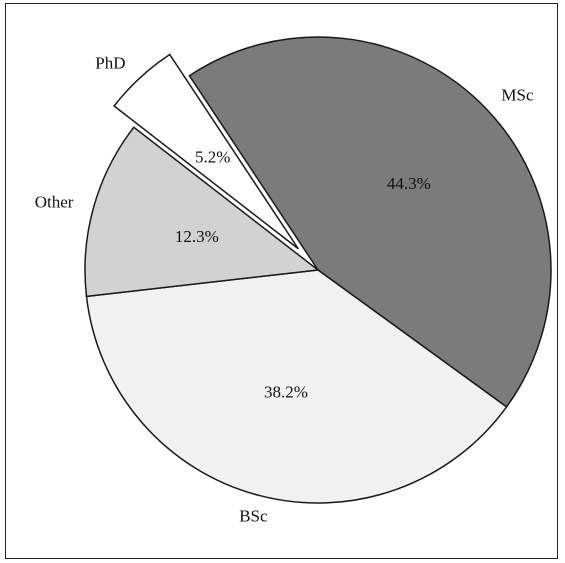 Image resolution: width=565 pixels, height=563 pixels. I want to click on slice-category-label-other: Other, so click(54, 202).